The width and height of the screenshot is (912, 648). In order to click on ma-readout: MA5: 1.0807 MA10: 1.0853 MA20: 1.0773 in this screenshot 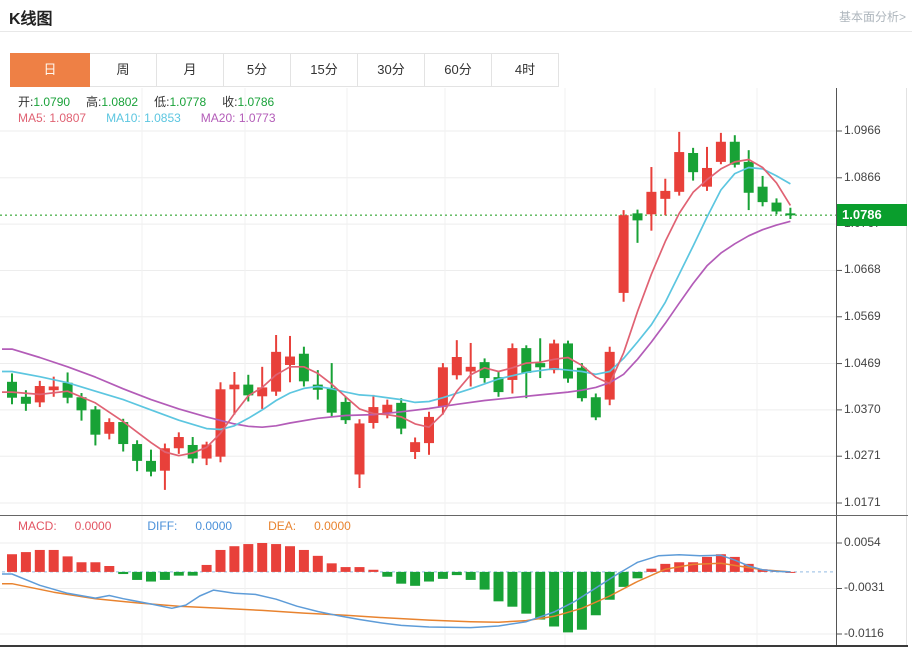, I will do `click(147, 118)`.